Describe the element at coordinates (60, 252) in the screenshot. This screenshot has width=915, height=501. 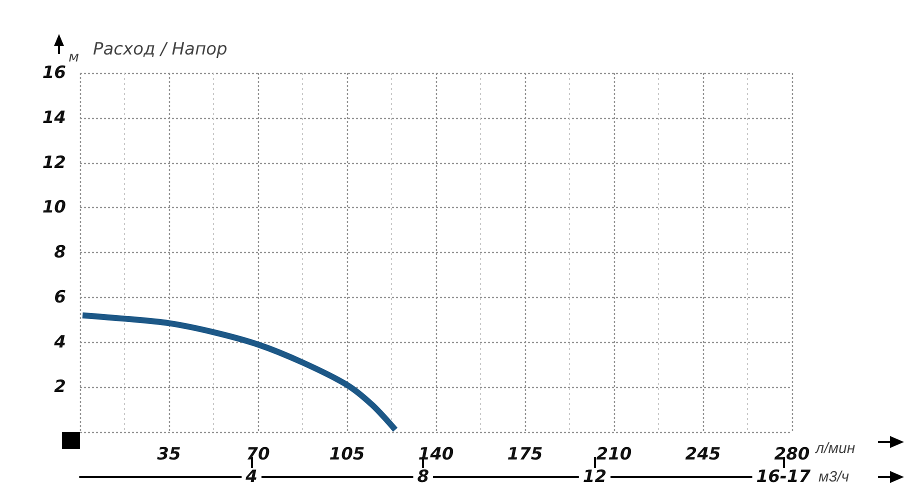
I see `y-tick-label: 8` at that location.